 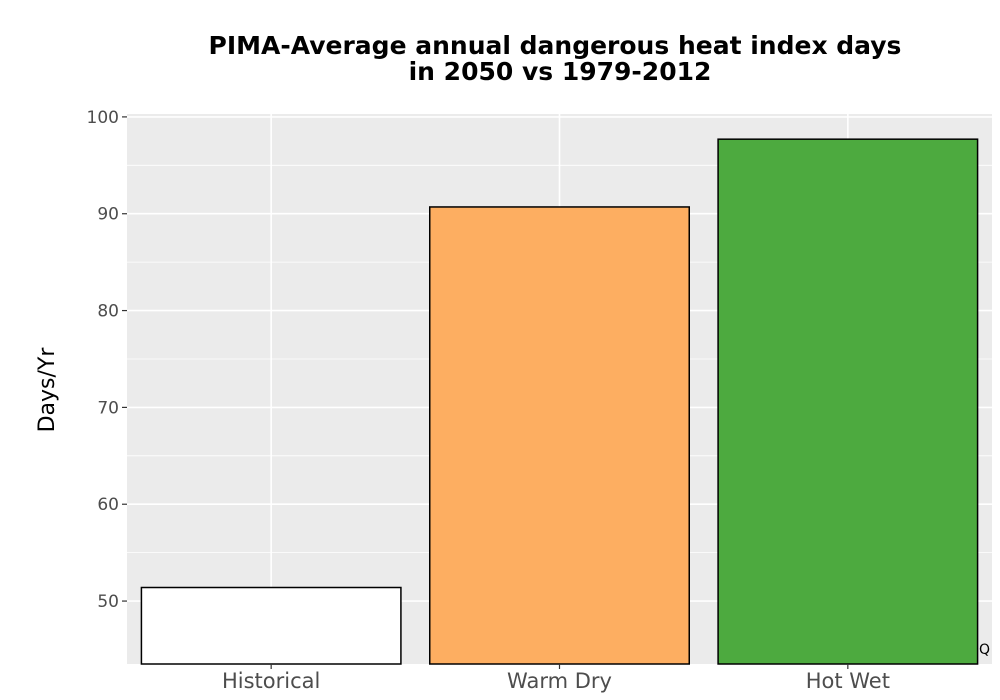 What do you see at coordinates (108, 408) in the screenshot?
I see `y-tick-label: 70` at bounding box center [108, 408].